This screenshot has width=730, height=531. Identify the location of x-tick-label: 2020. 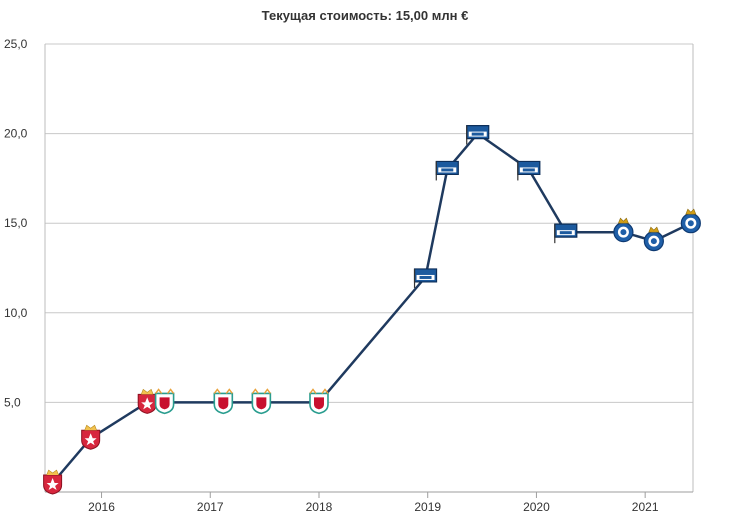
(536, 507).